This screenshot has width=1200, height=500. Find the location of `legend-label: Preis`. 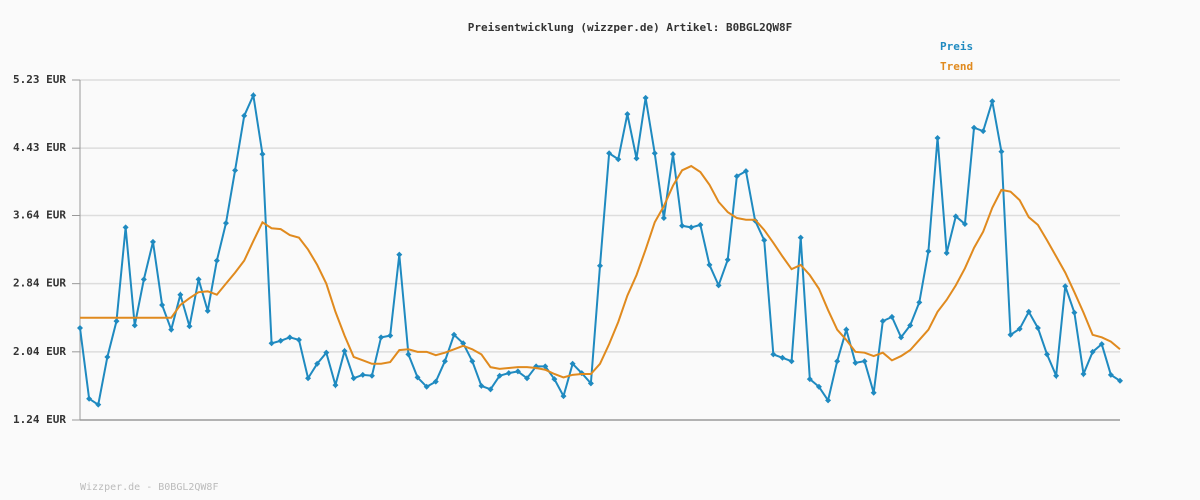

legend-label: Preis is located at coordinates (956, 46).